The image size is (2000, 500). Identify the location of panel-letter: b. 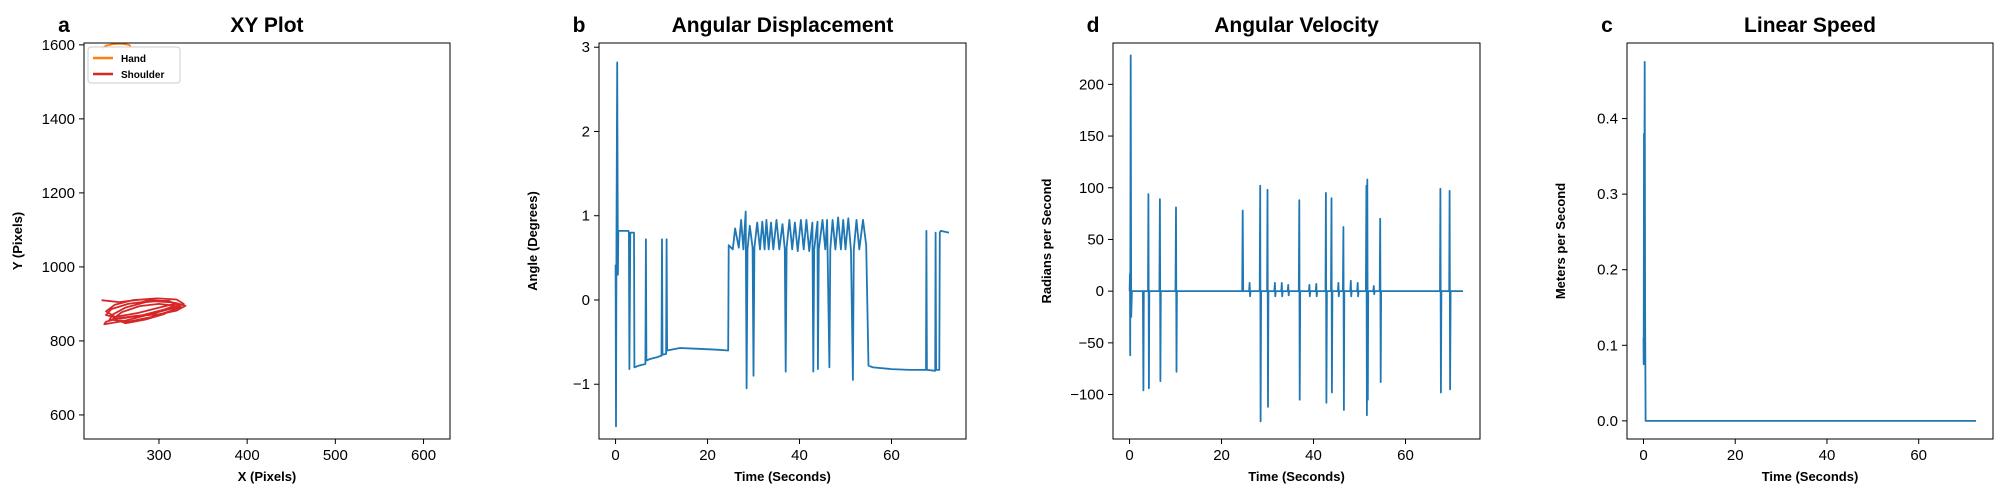
(579, 25).